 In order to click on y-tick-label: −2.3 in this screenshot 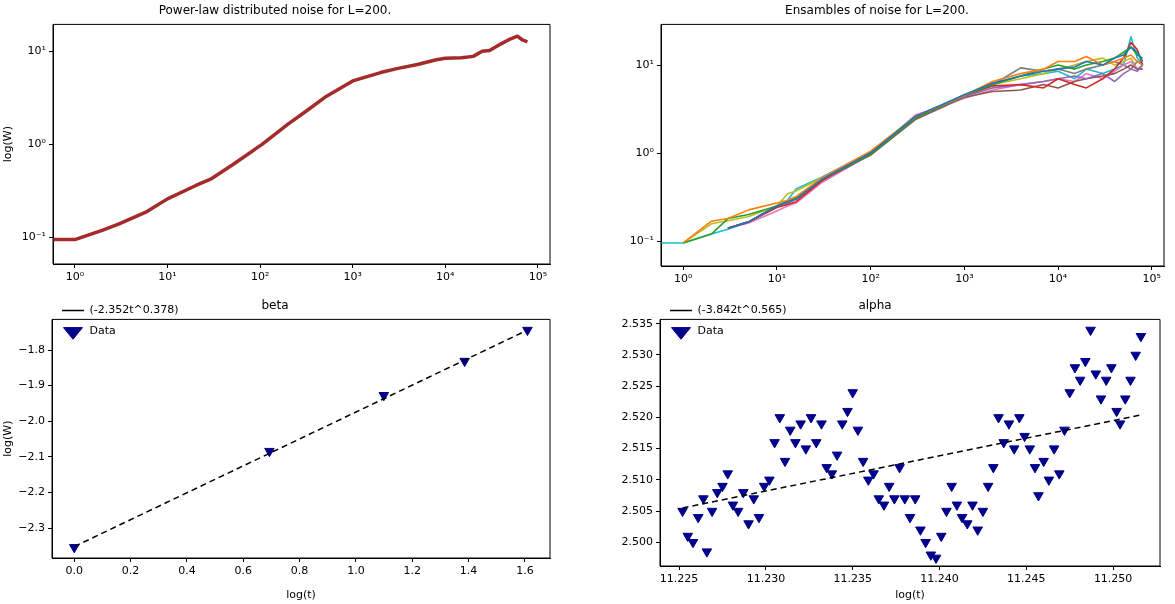, I will do `click(31, 527)`.